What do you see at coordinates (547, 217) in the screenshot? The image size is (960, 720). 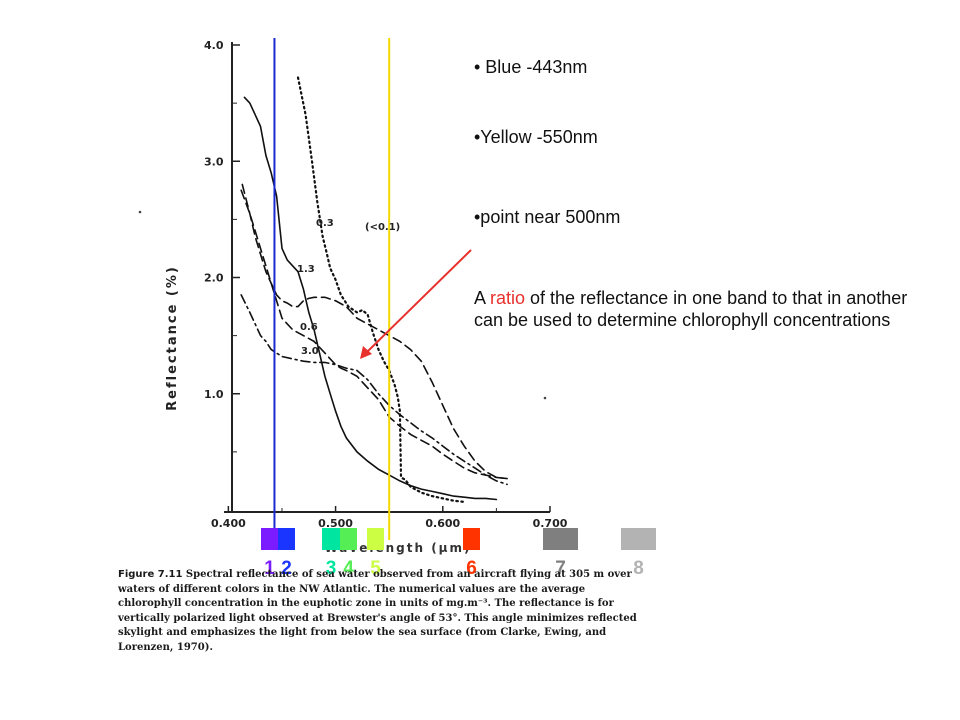 I see `note-point: •point near 500nm` at bounding box center [547, 217].